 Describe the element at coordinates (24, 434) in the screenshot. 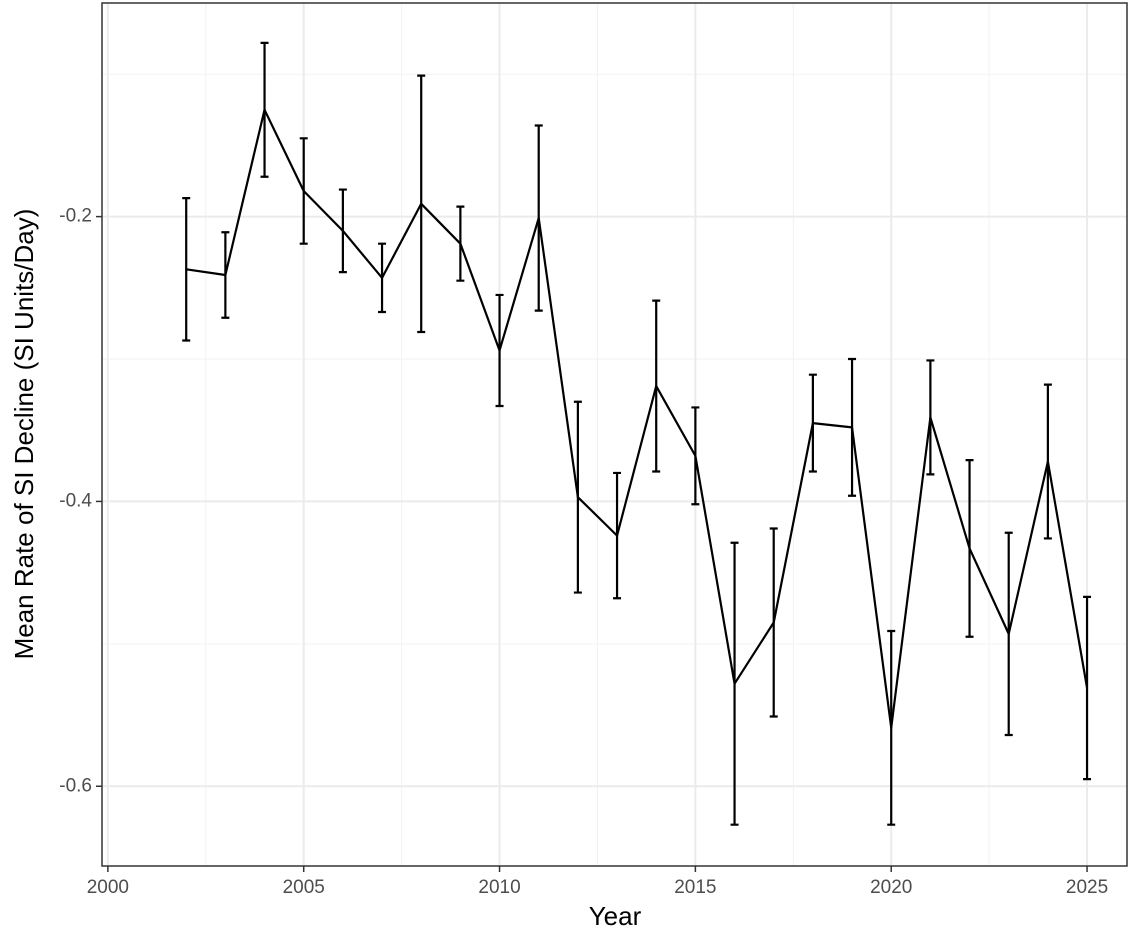

I see `y-axis-label: Mean Rate of SI Decline (SI Units/Day)` at that location.